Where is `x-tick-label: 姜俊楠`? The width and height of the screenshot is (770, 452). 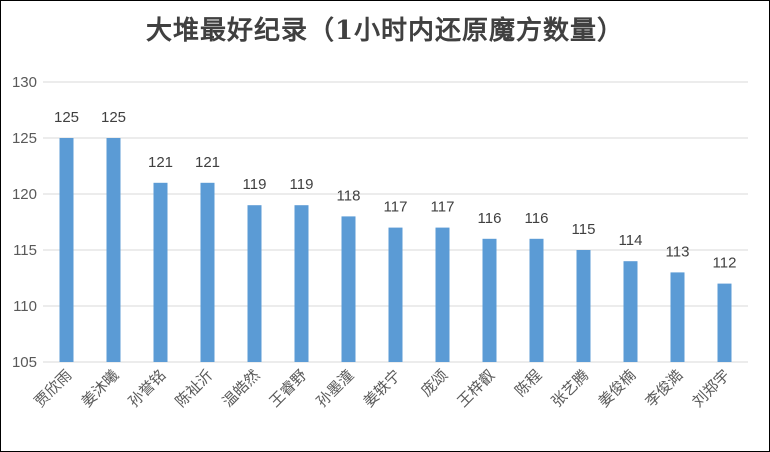
x-tick-label: 姜俊楠 is located at coordinates (617, 388).